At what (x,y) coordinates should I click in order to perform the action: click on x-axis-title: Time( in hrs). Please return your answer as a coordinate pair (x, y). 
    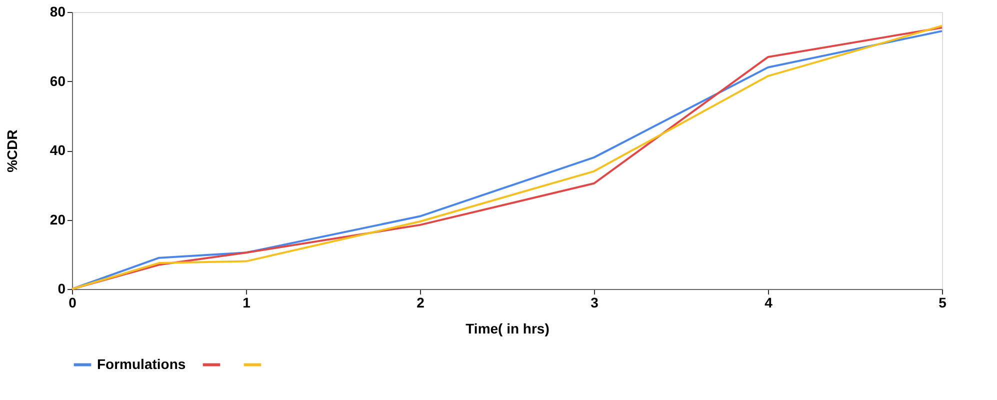
    Looking at the image, I should click on (508, 328).